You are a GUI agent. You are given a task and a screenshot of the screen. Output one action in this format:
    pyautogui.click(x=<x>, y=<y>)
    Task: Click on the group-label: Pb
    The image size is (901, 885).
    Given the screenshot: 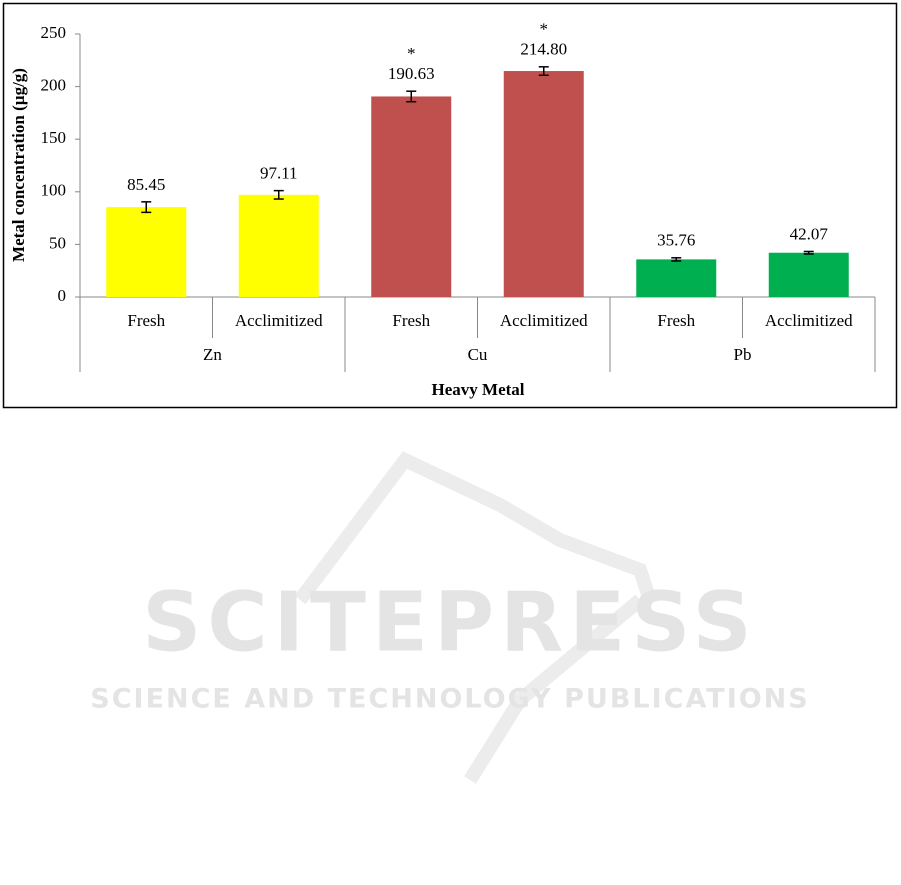 What is the action you would take?
    pyautogui.click(x=743, y=354)
    